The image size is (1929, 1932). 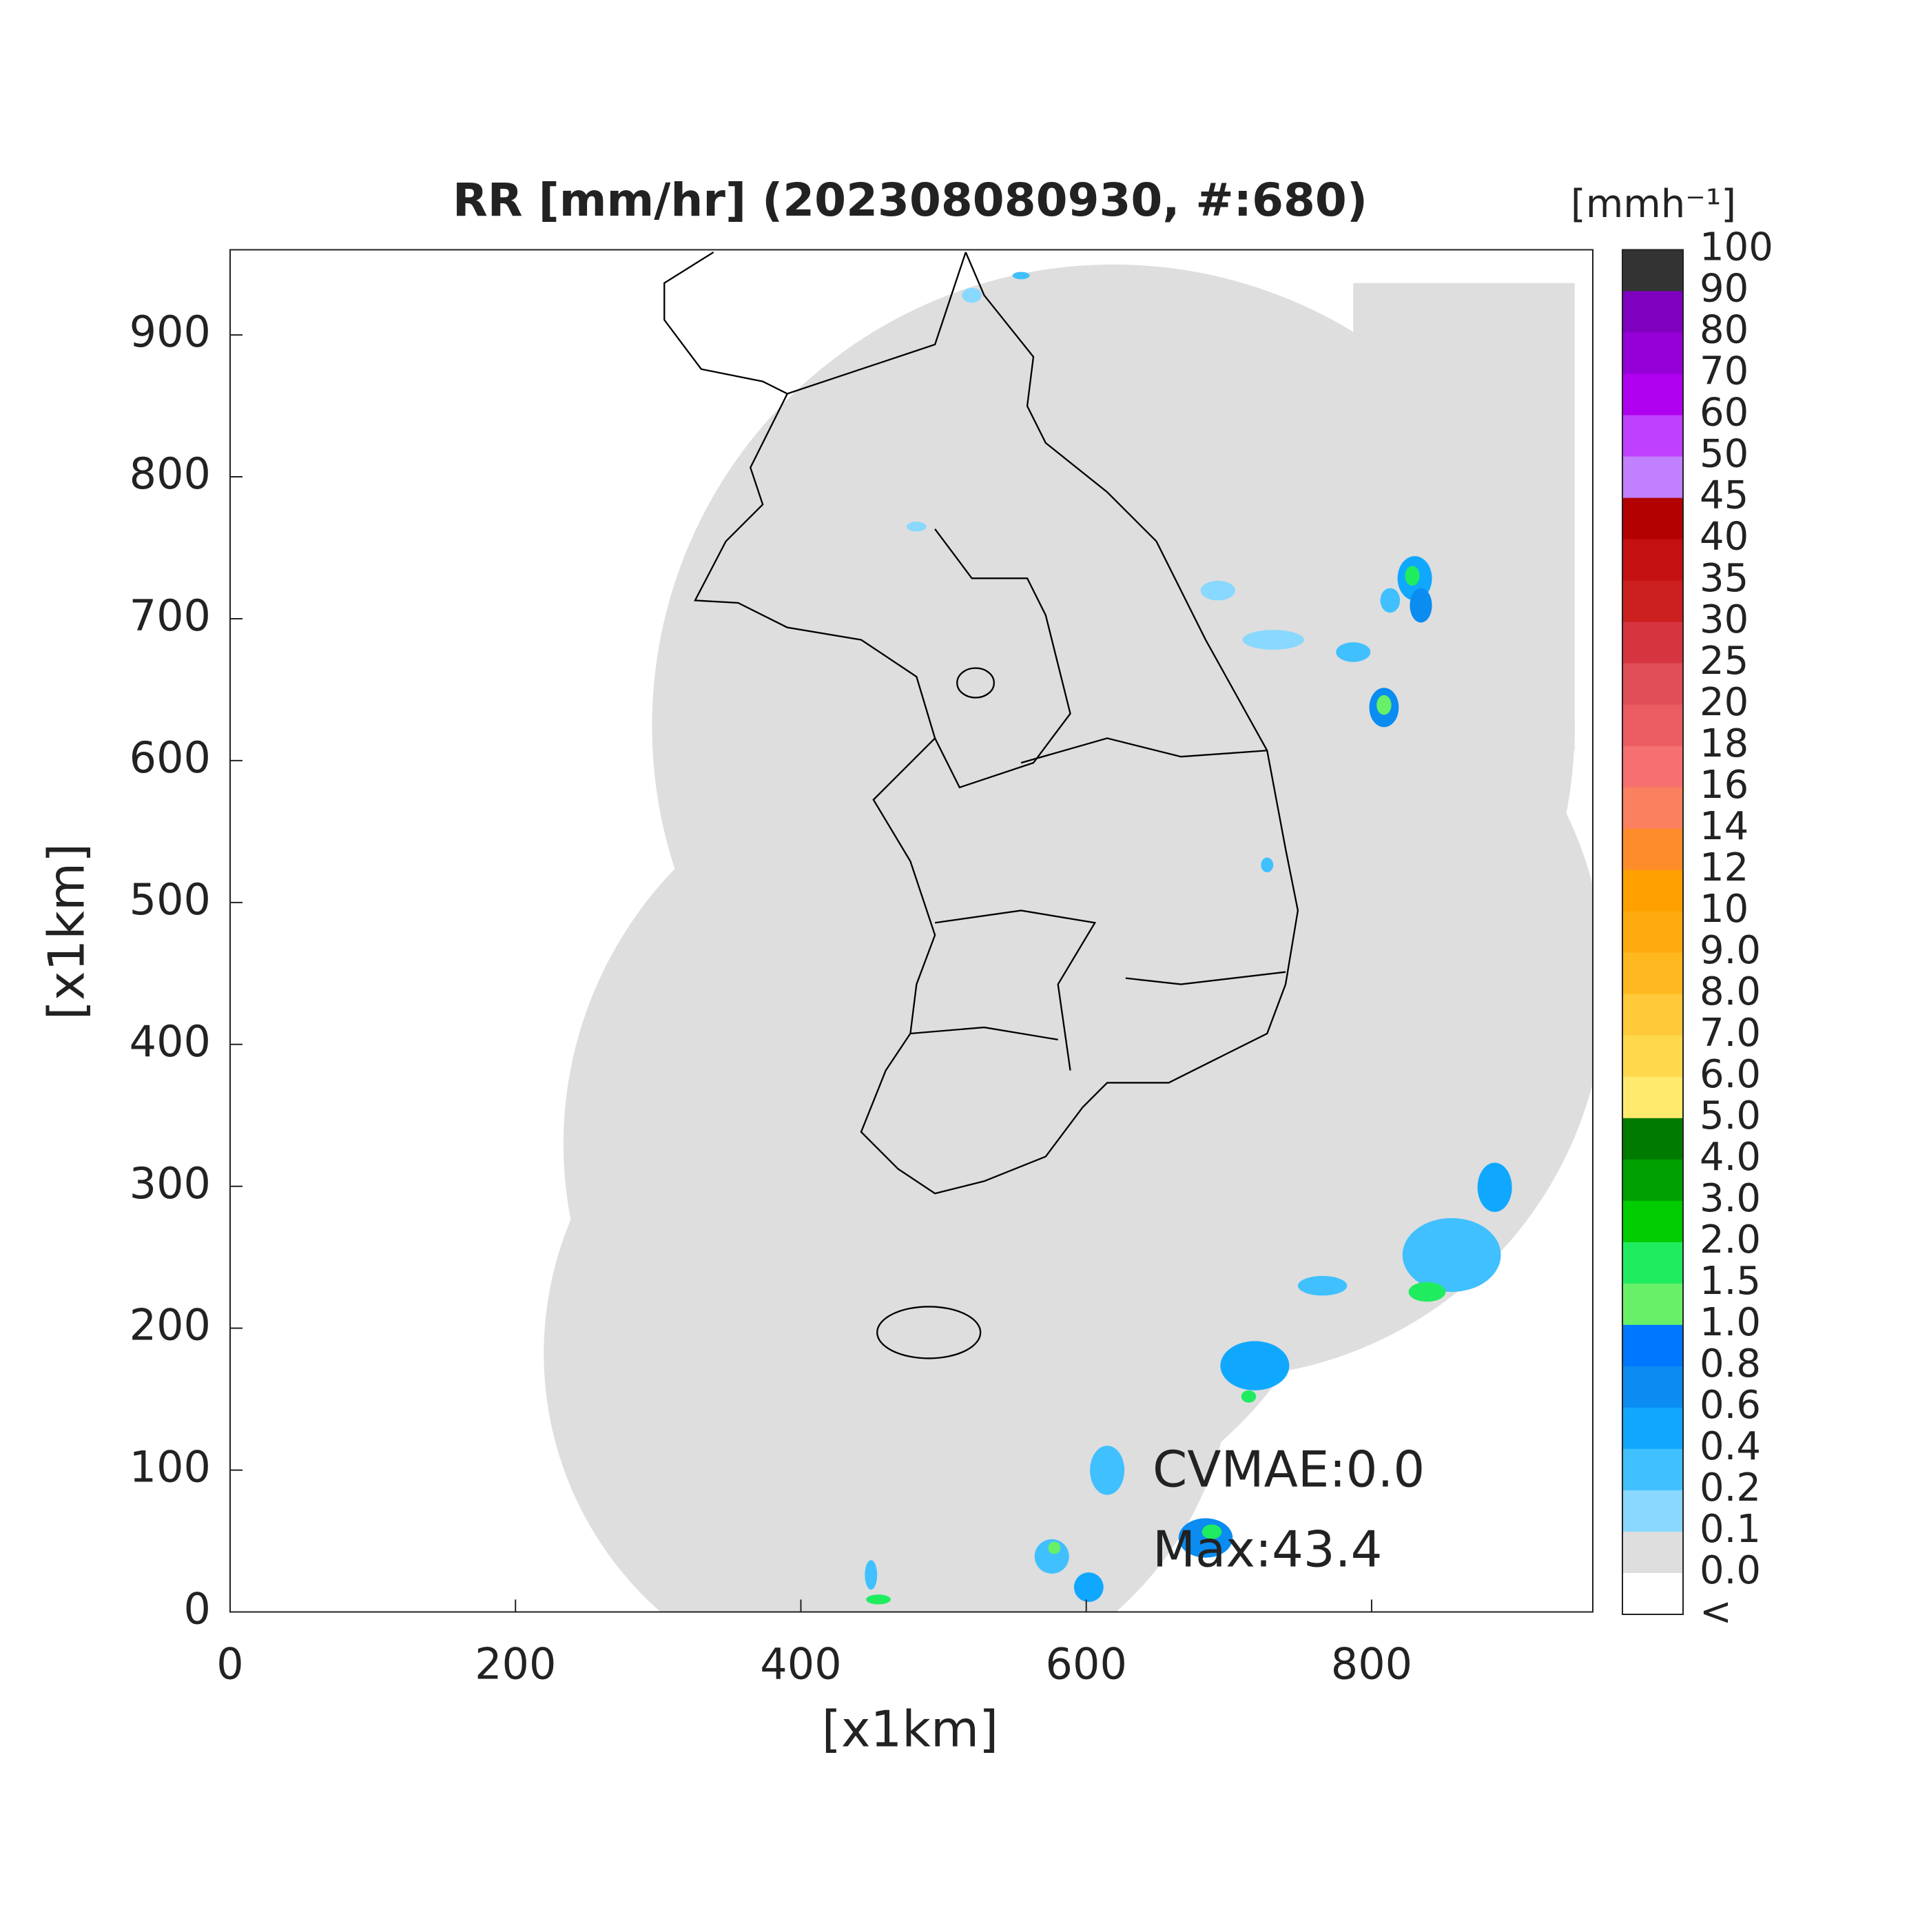 I want to click on colorbar-label: 8.0, so click(x=1730, y=991).